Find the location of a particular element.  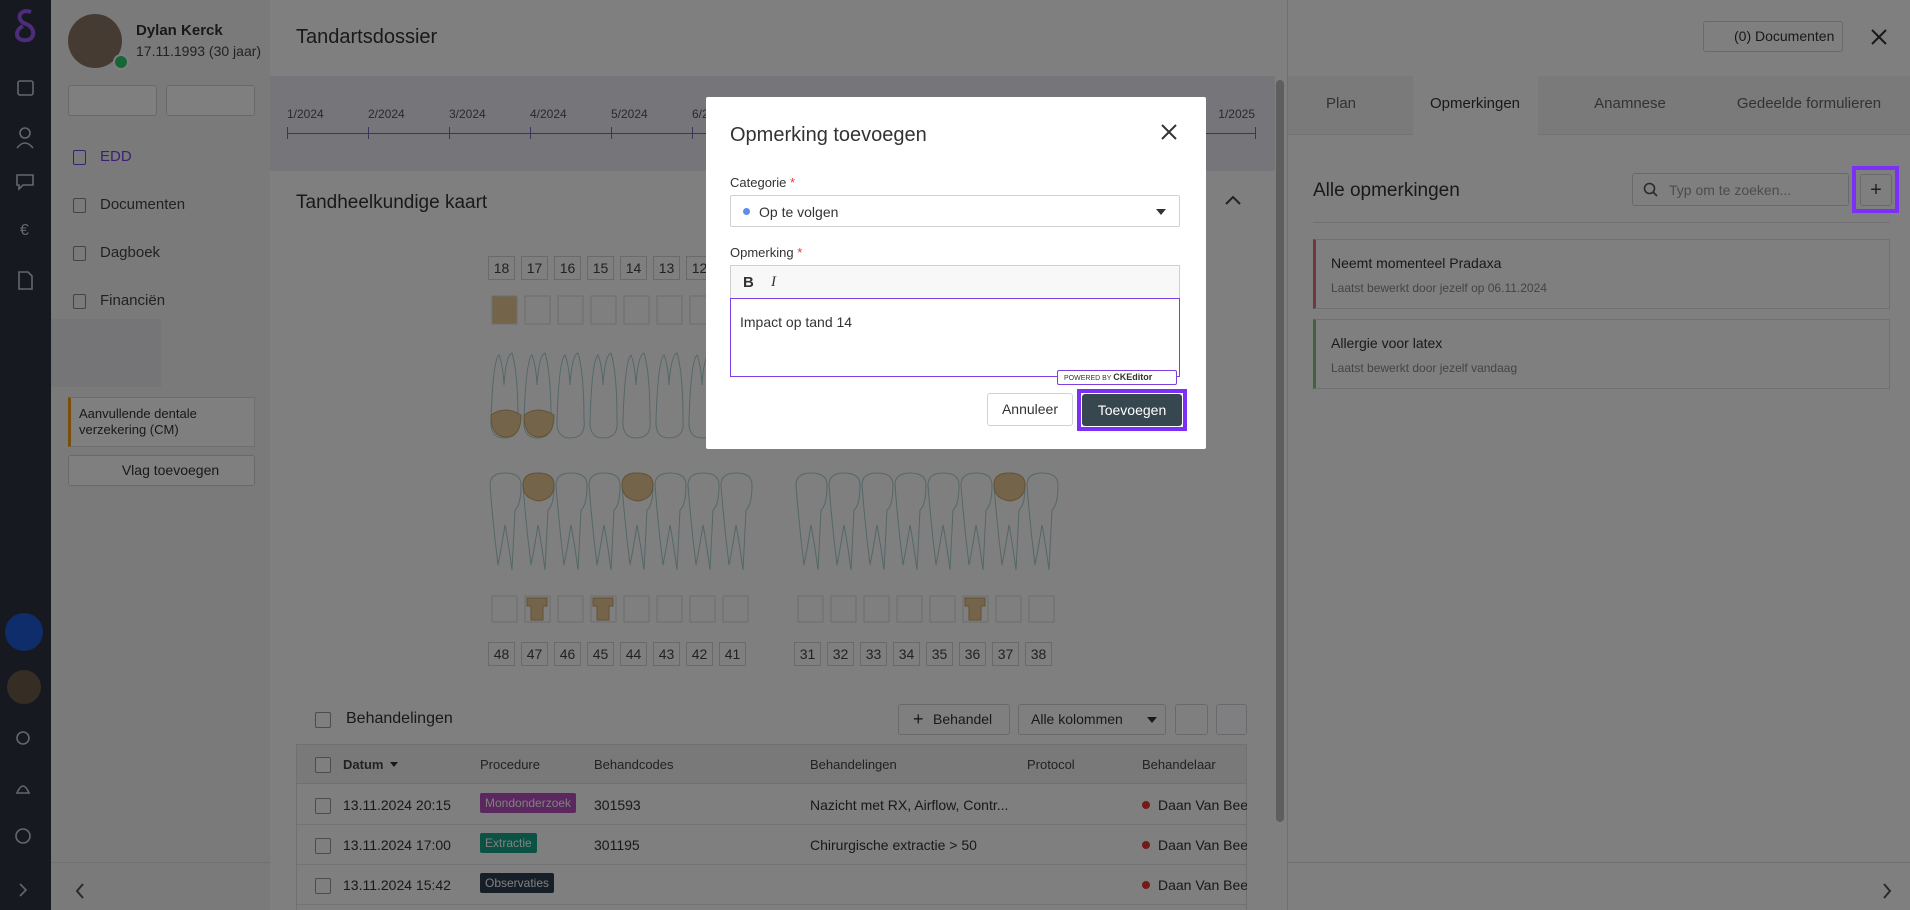

cancel-button: Annuleer is located at coordinates (1030, 409).